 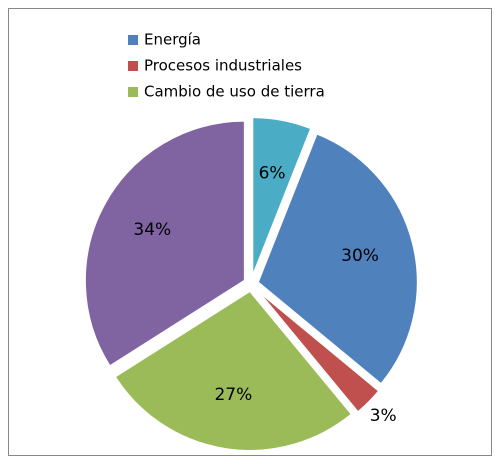 What do you see at coordinates (383, 416) in the screenshot?
I see `data-label: 3%` at bounding box center [383, 416].